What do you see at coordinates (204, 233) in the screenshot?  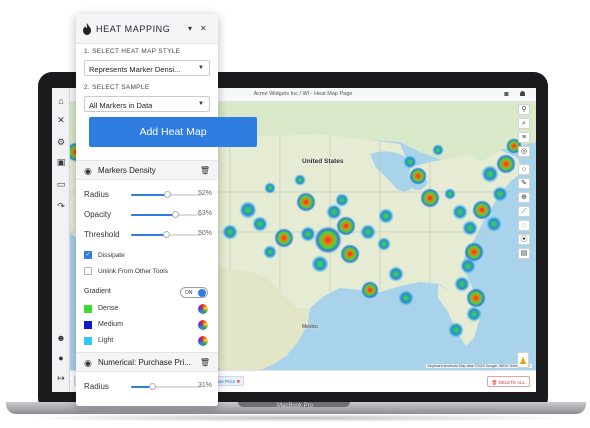 I see `threshold-value: 50%` at bounding box center [204, 233].